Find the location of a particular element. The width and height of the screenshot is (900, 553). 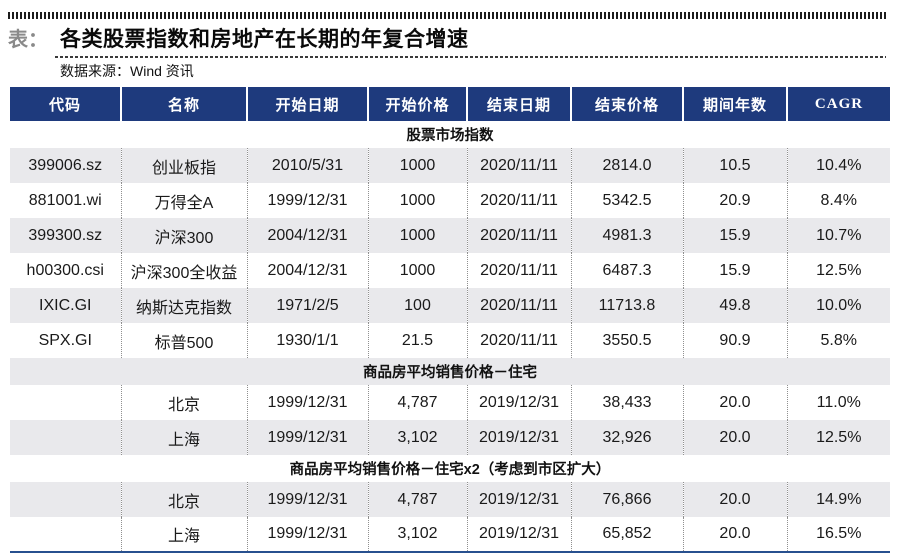

cell: 49.8 is located at coordinates (734, 305).